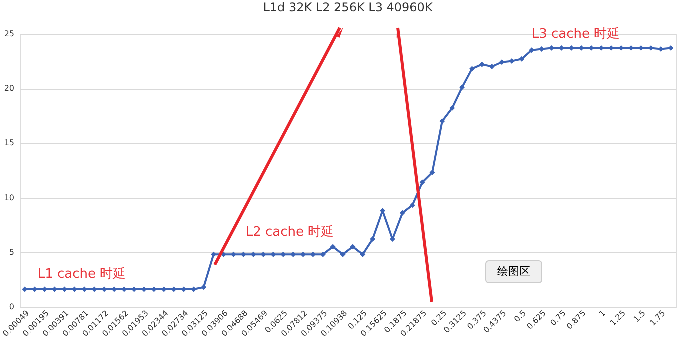 Image resolution: width=686 pixels, height=348 pixels. Describe the element at coordinates (9, 89) in the screenshot. I see `y-tick-label: 20` at that location.